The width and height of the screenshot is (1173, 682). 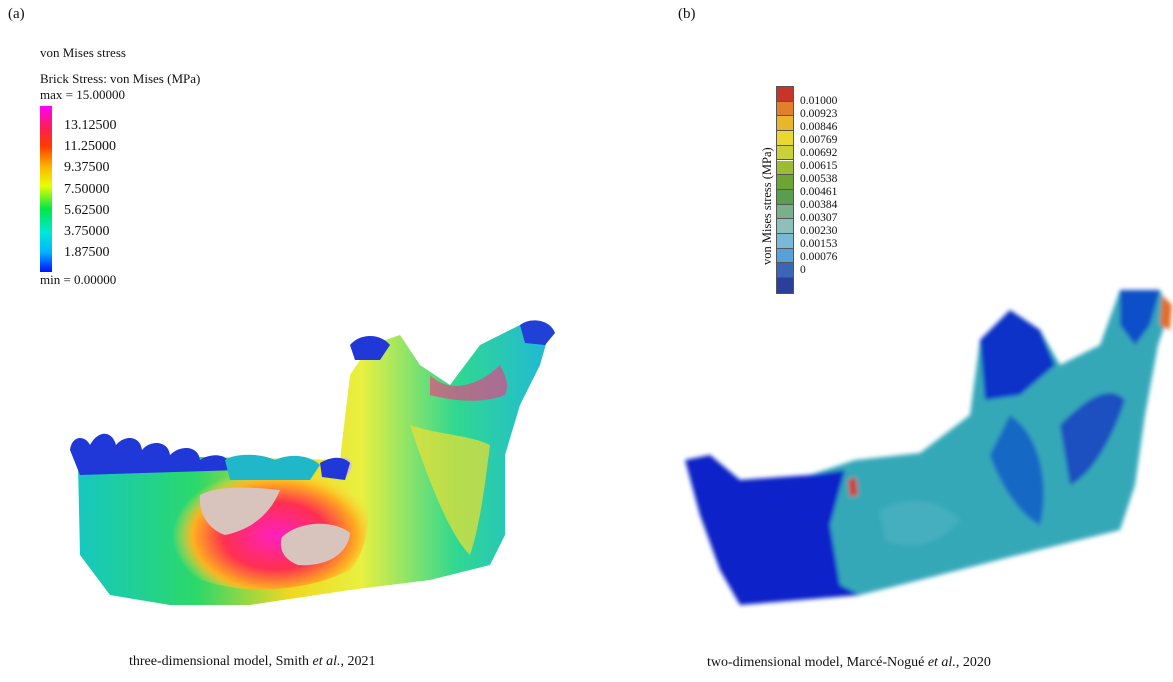 I want to click on legend-b-tick: 0.00461, so click(x=819, y=192).